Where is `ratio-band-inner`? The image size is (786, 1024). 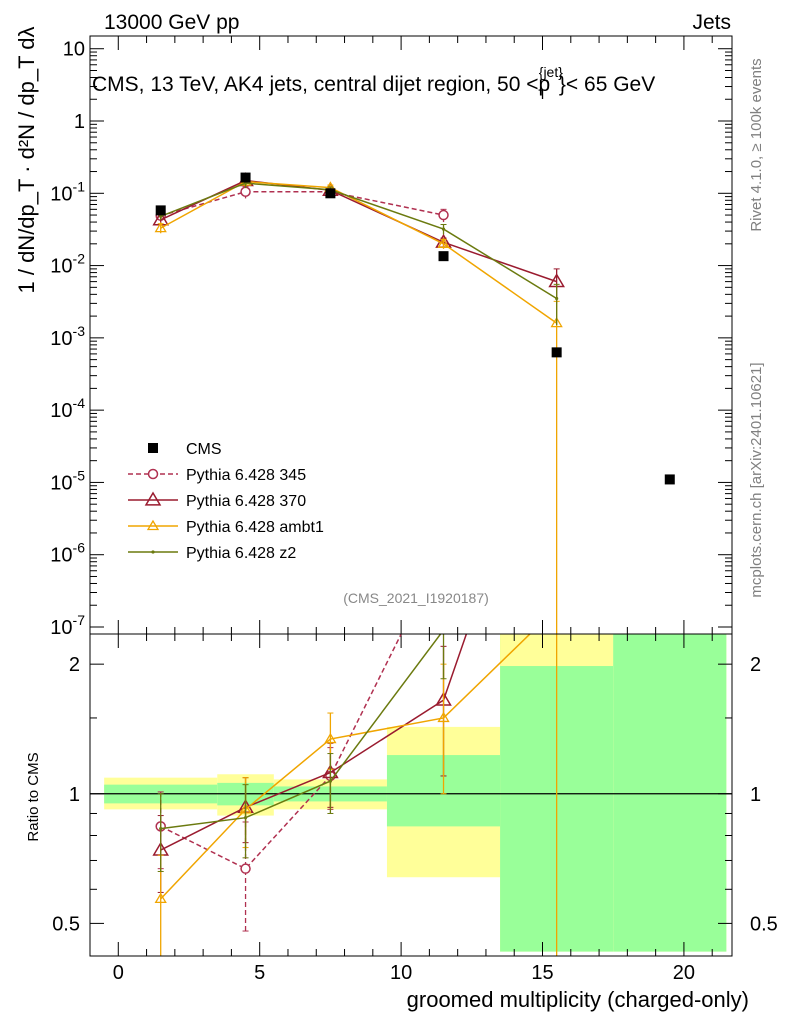
ratio-band-inner is located at coordinates (670, 793).